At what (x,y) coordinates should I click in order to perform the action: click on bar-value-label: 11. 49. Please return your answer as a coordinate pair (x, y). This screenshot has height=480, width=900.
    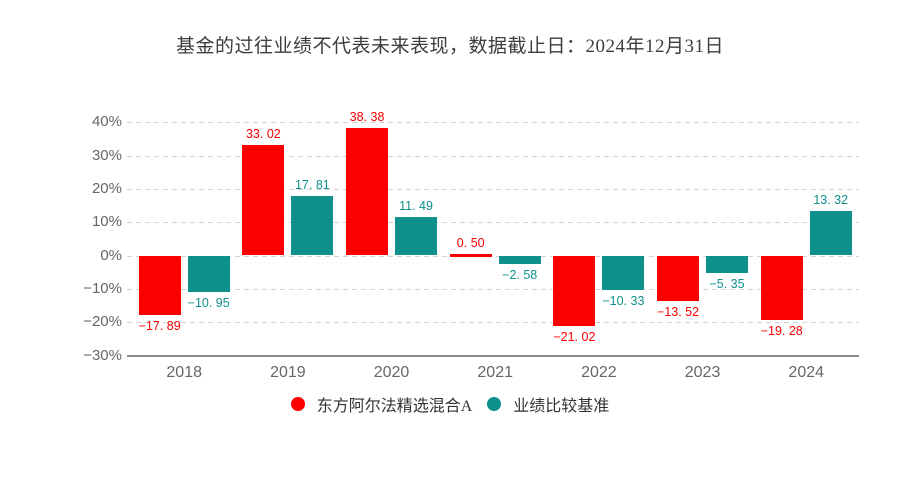
    Looking at the image, I should click on (416, 206).